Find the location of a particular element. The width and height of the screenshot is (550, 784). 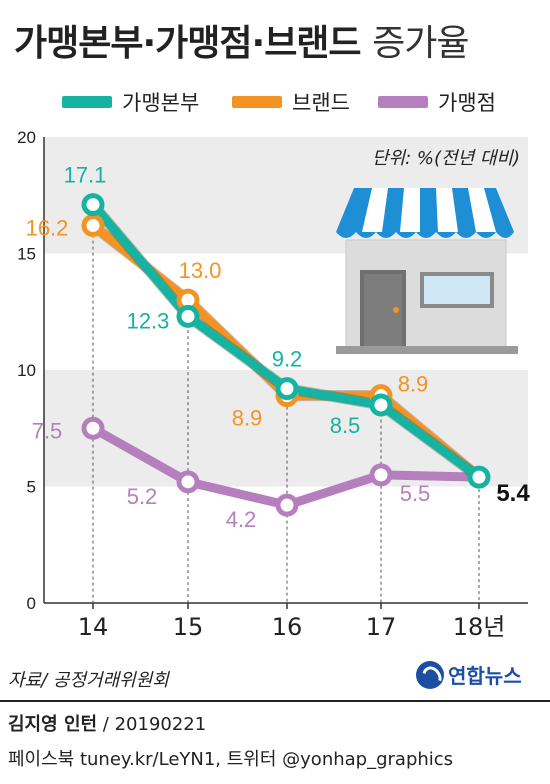

data-label: 7.5 is located at coordinates (47, 430).